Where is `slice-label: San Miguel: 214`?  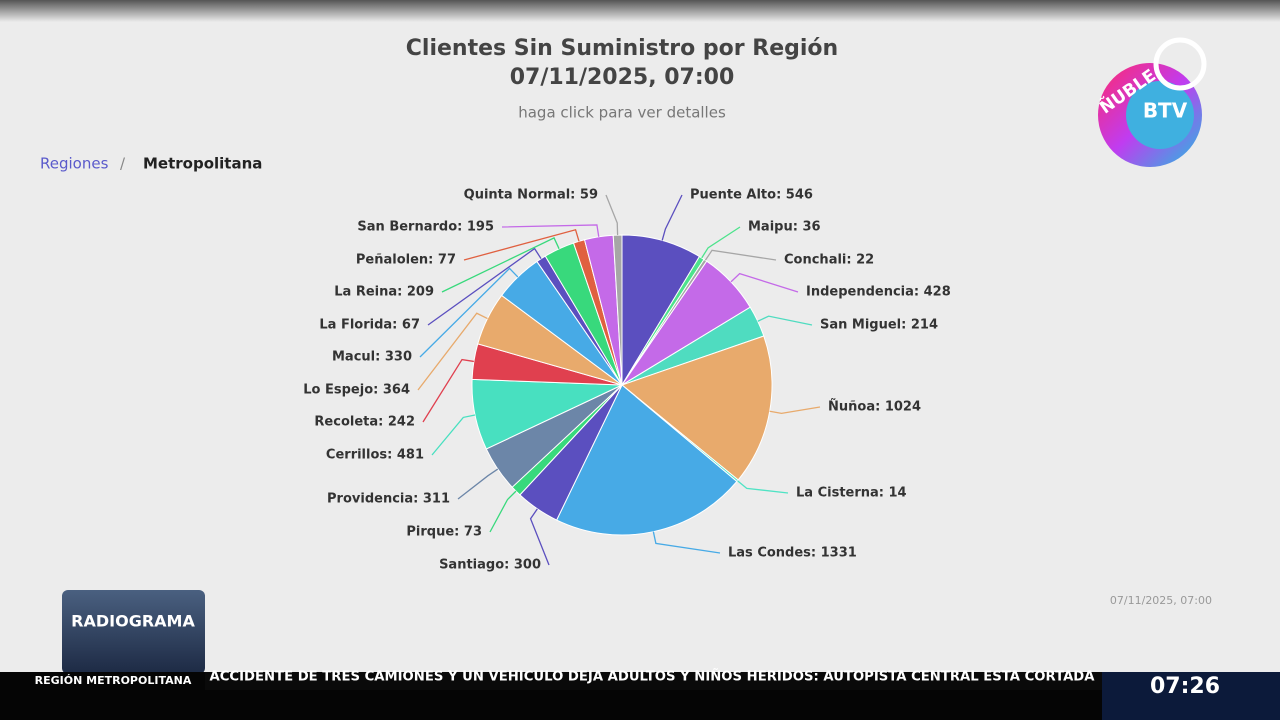 slice-label: San Miguel: 214 is located at coordinates (879, 325).